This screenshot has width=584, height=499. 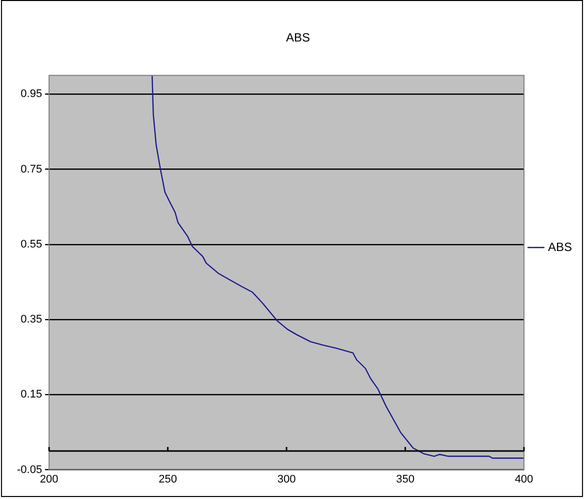 What do you see at coordinates (286, 479) in the screenshot?
I see `x-tick-label: 300` at bounding box center [286, 479].